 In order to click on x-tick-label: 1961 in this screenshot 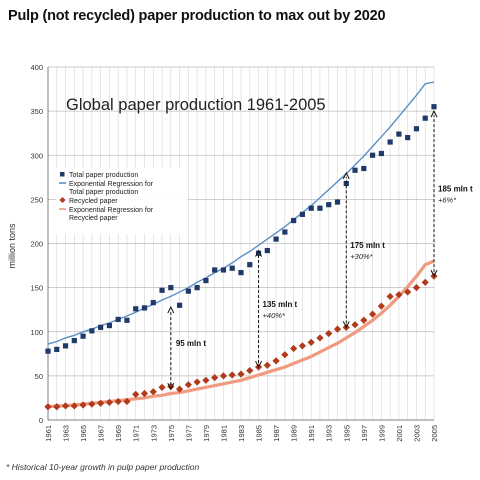, I will do `click(48, 433)`.